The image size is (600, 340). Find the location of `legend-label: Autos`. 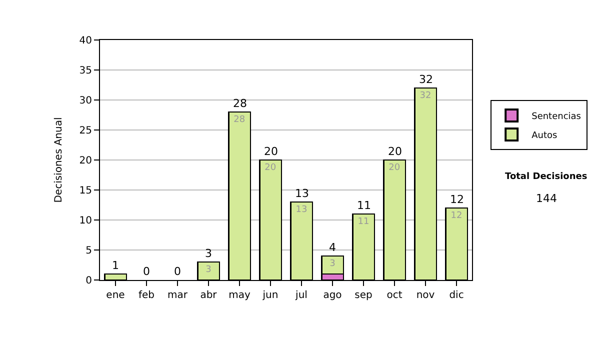

legend-label: Autos is located at coordinates (545, 136).